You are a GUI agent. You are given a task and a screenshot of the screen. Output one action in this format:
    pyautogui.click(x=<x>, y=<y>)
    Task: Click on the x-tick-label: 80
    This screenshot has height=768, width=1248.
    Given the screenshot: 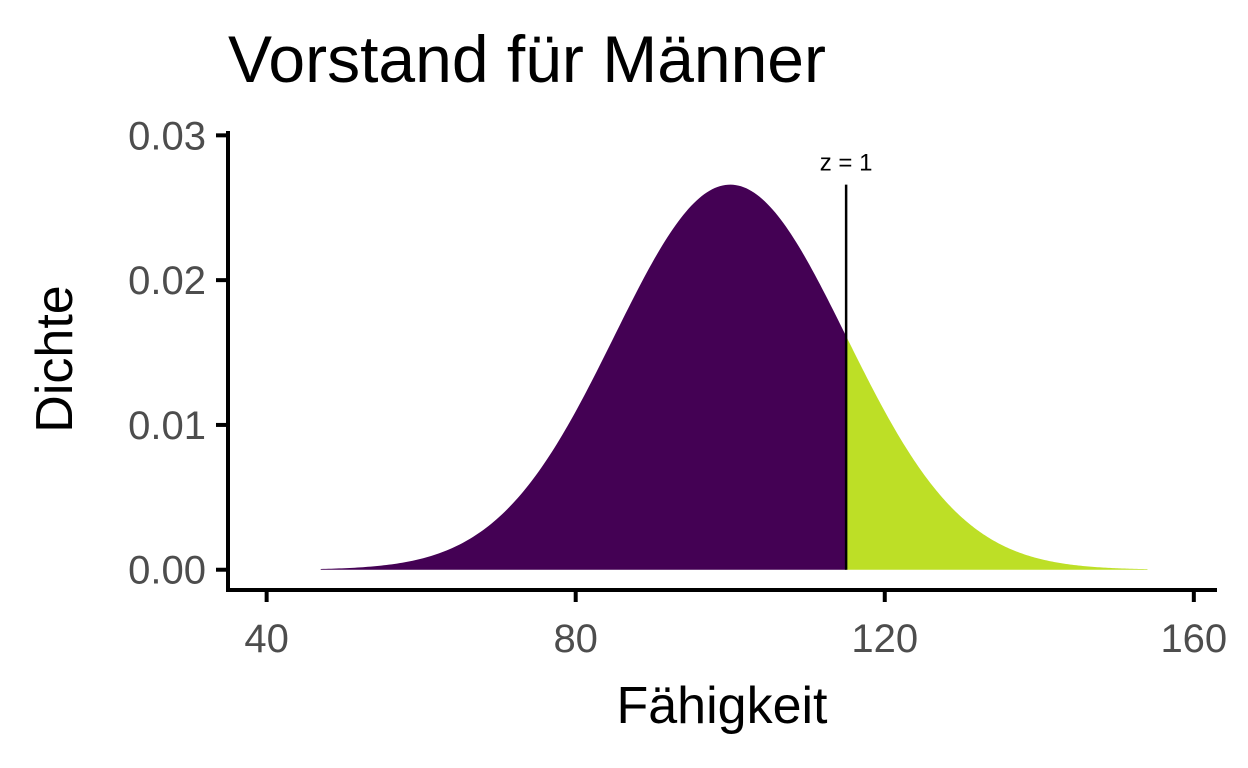 What is the action you would take?
    pyautogui.click(x=575, y=639)
    